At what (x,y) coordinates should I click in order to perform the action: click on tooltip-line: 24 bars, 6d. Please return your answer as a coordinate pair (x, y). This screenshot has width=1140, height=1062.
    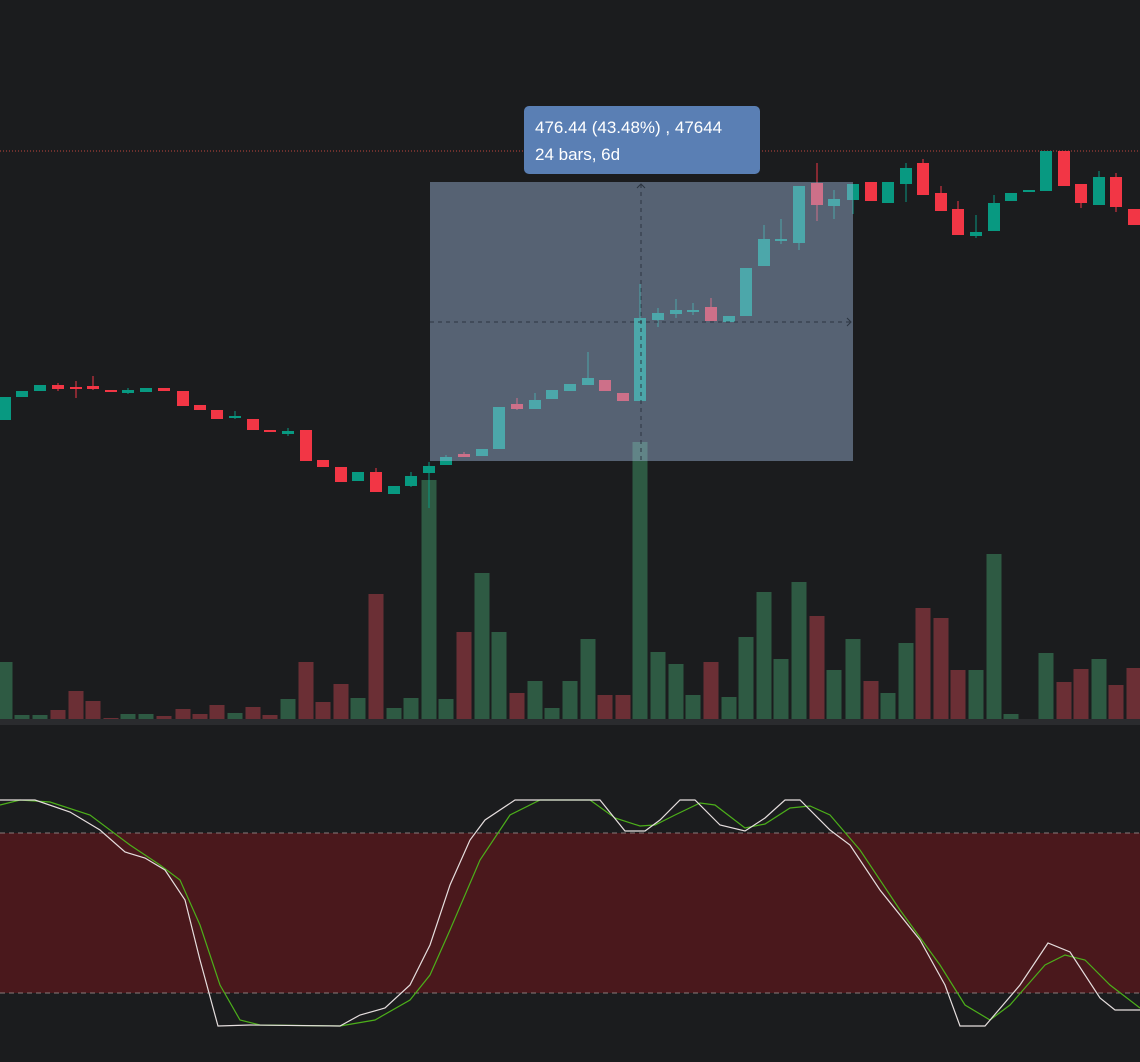
    Looking at the image, I should click on (577, 154).